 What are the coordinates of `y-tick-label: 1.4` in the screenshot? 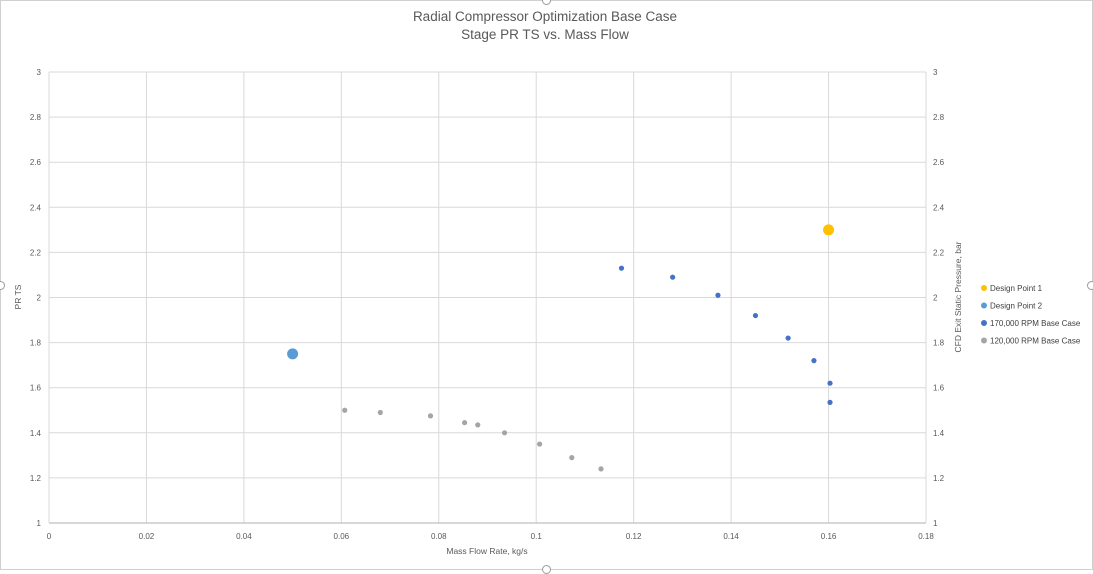 It's located at (36, 433).